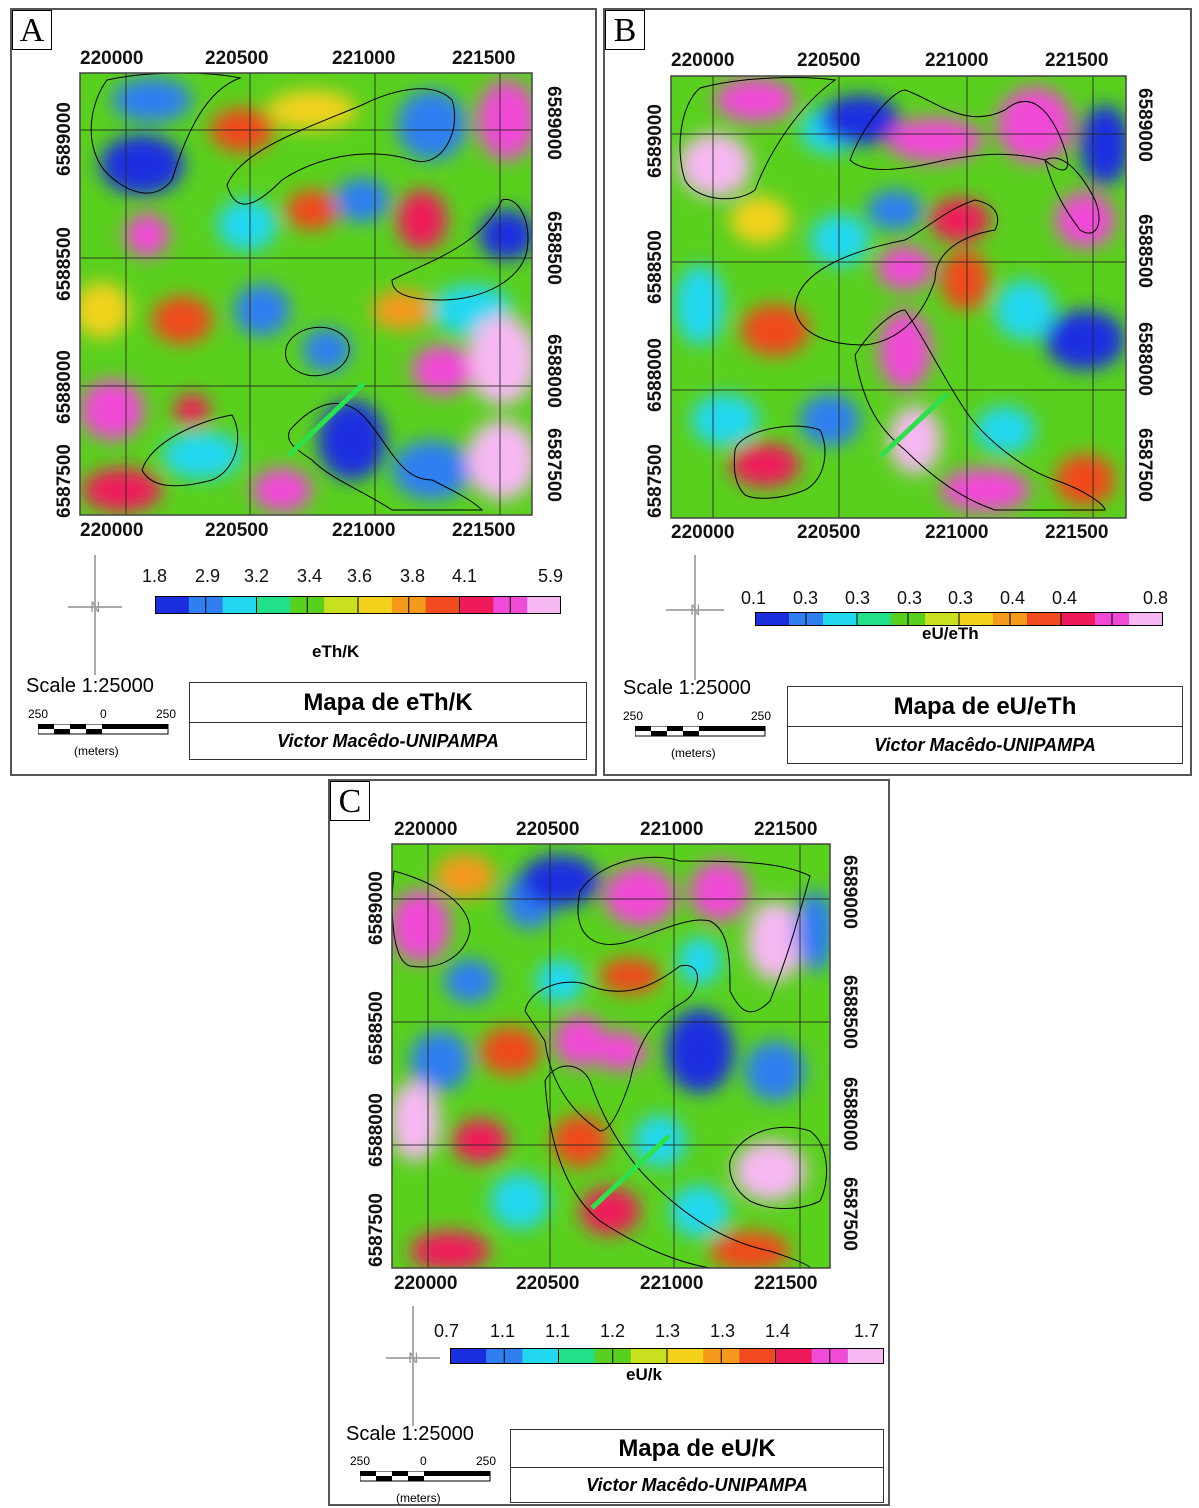 This screenshot has width=1199, height=1508. I want to click on color-bar-frame, so click(358, 605).